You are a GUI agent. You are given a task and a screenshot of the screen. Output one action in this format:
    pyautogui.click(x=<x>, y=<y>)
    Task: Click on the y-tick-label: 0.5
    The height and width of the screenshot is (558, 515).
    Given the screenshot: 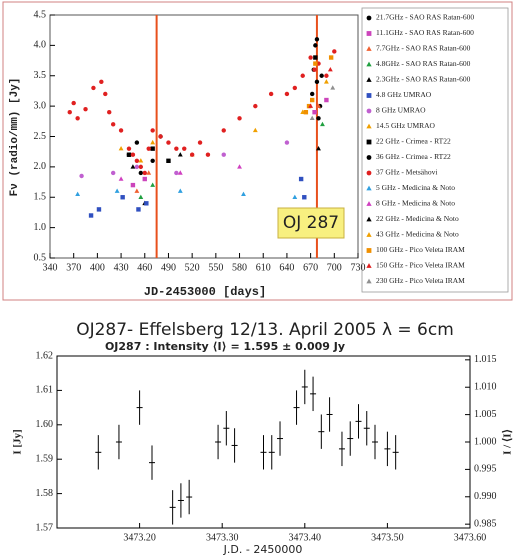 What is the action you would take?
    pyautogui.click(x=40, y=257)
    